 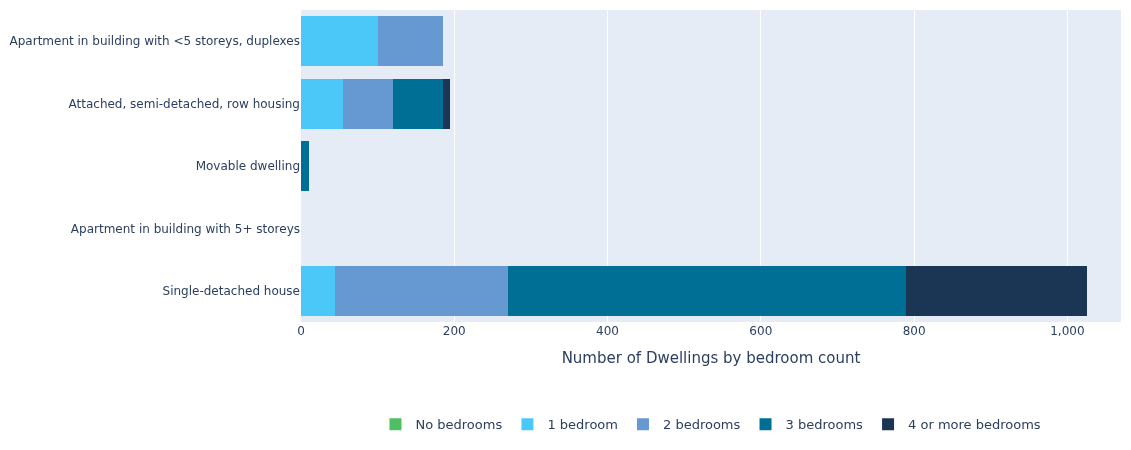 I want to click on x-tick-label: 400, so click(x=607, y=331).